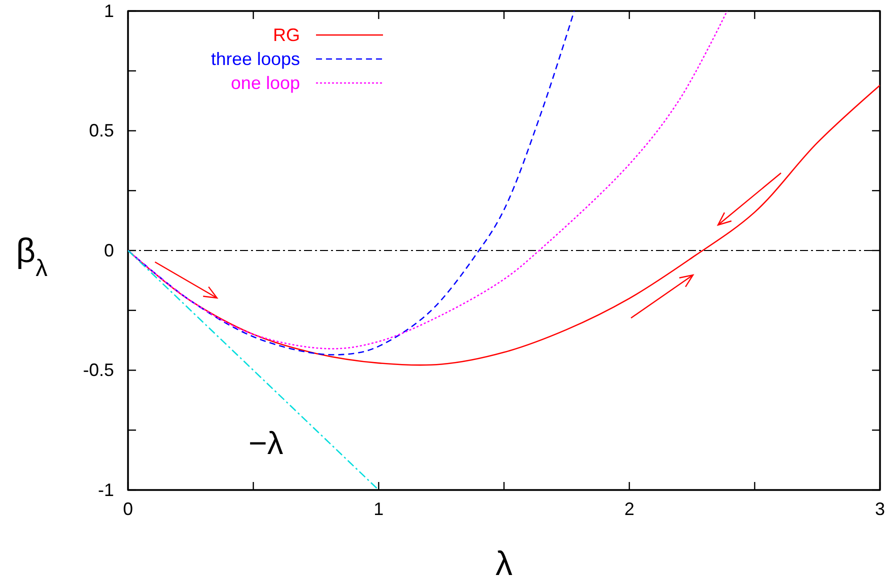  I want to click on y-tick-label: -1, so click(106, 490).